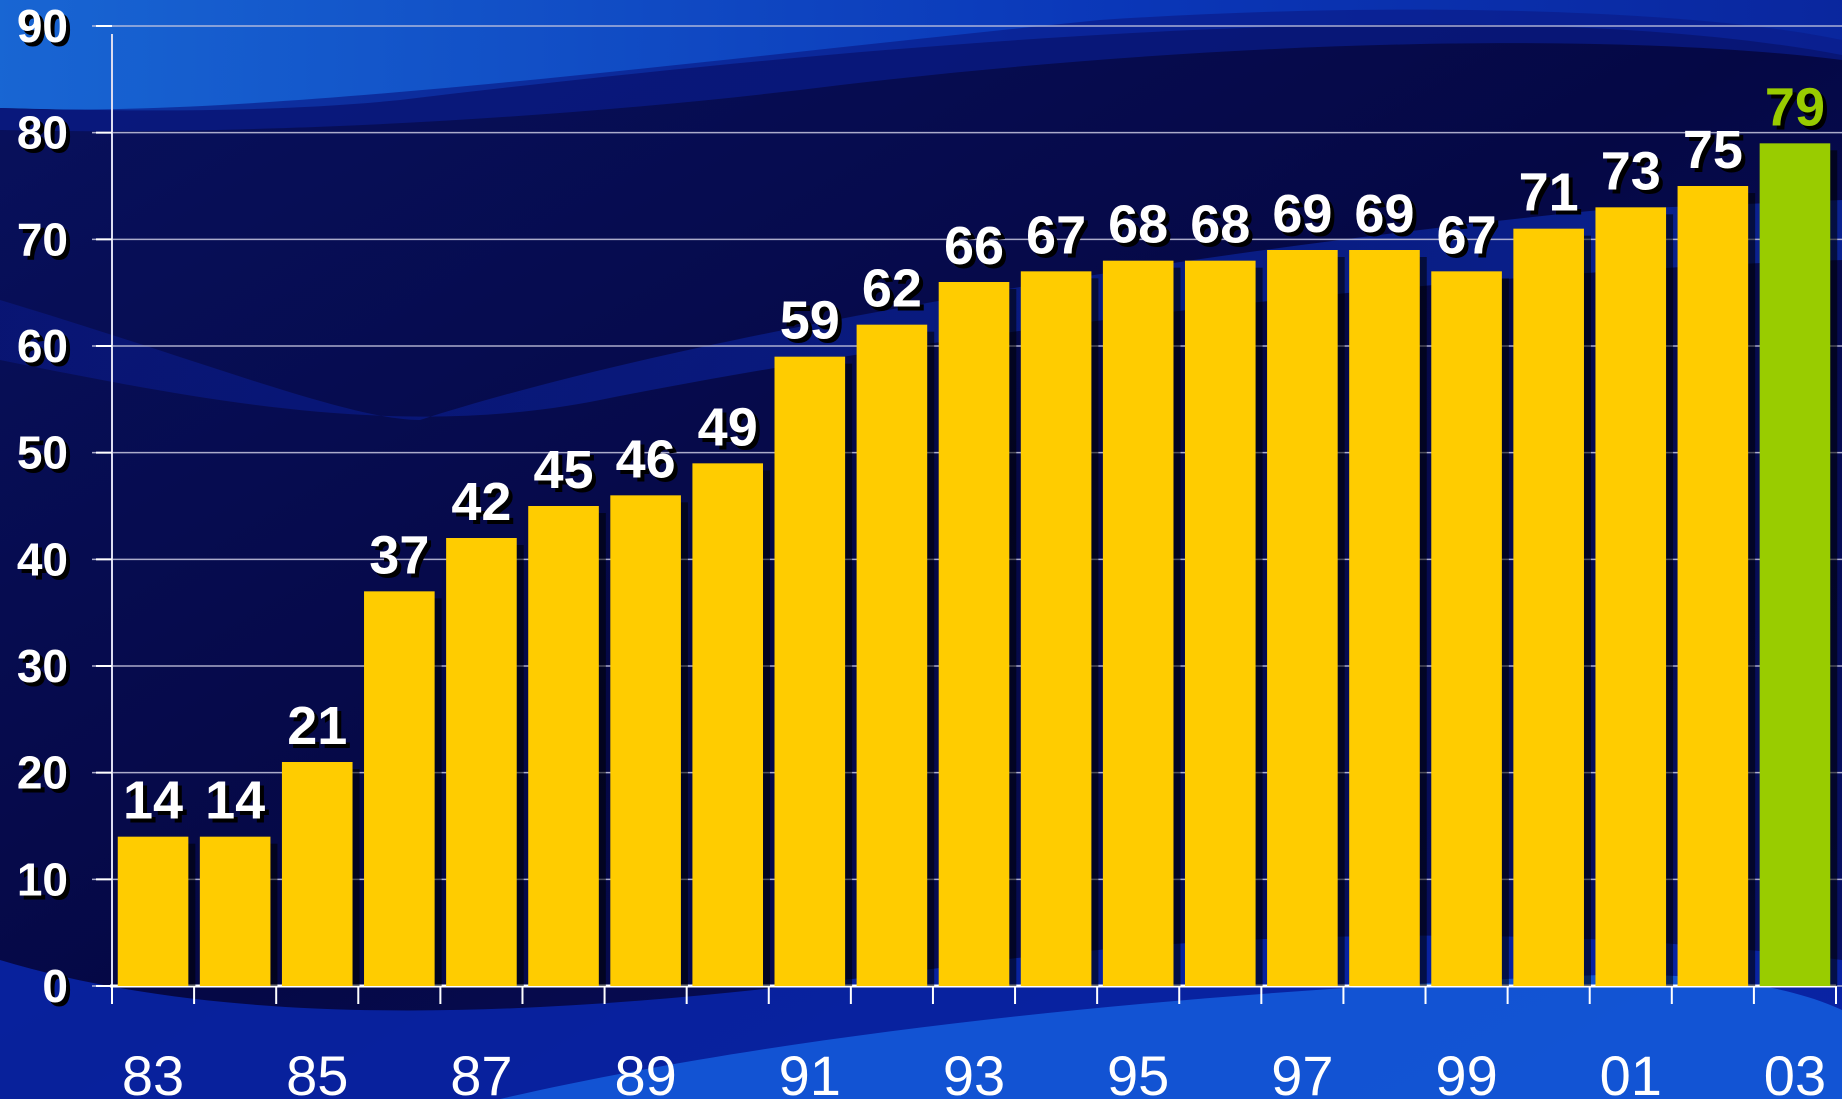 This screenshot has width=1842, height=1099. I want to click on data-label-83-text: 14, so click(153, 801).